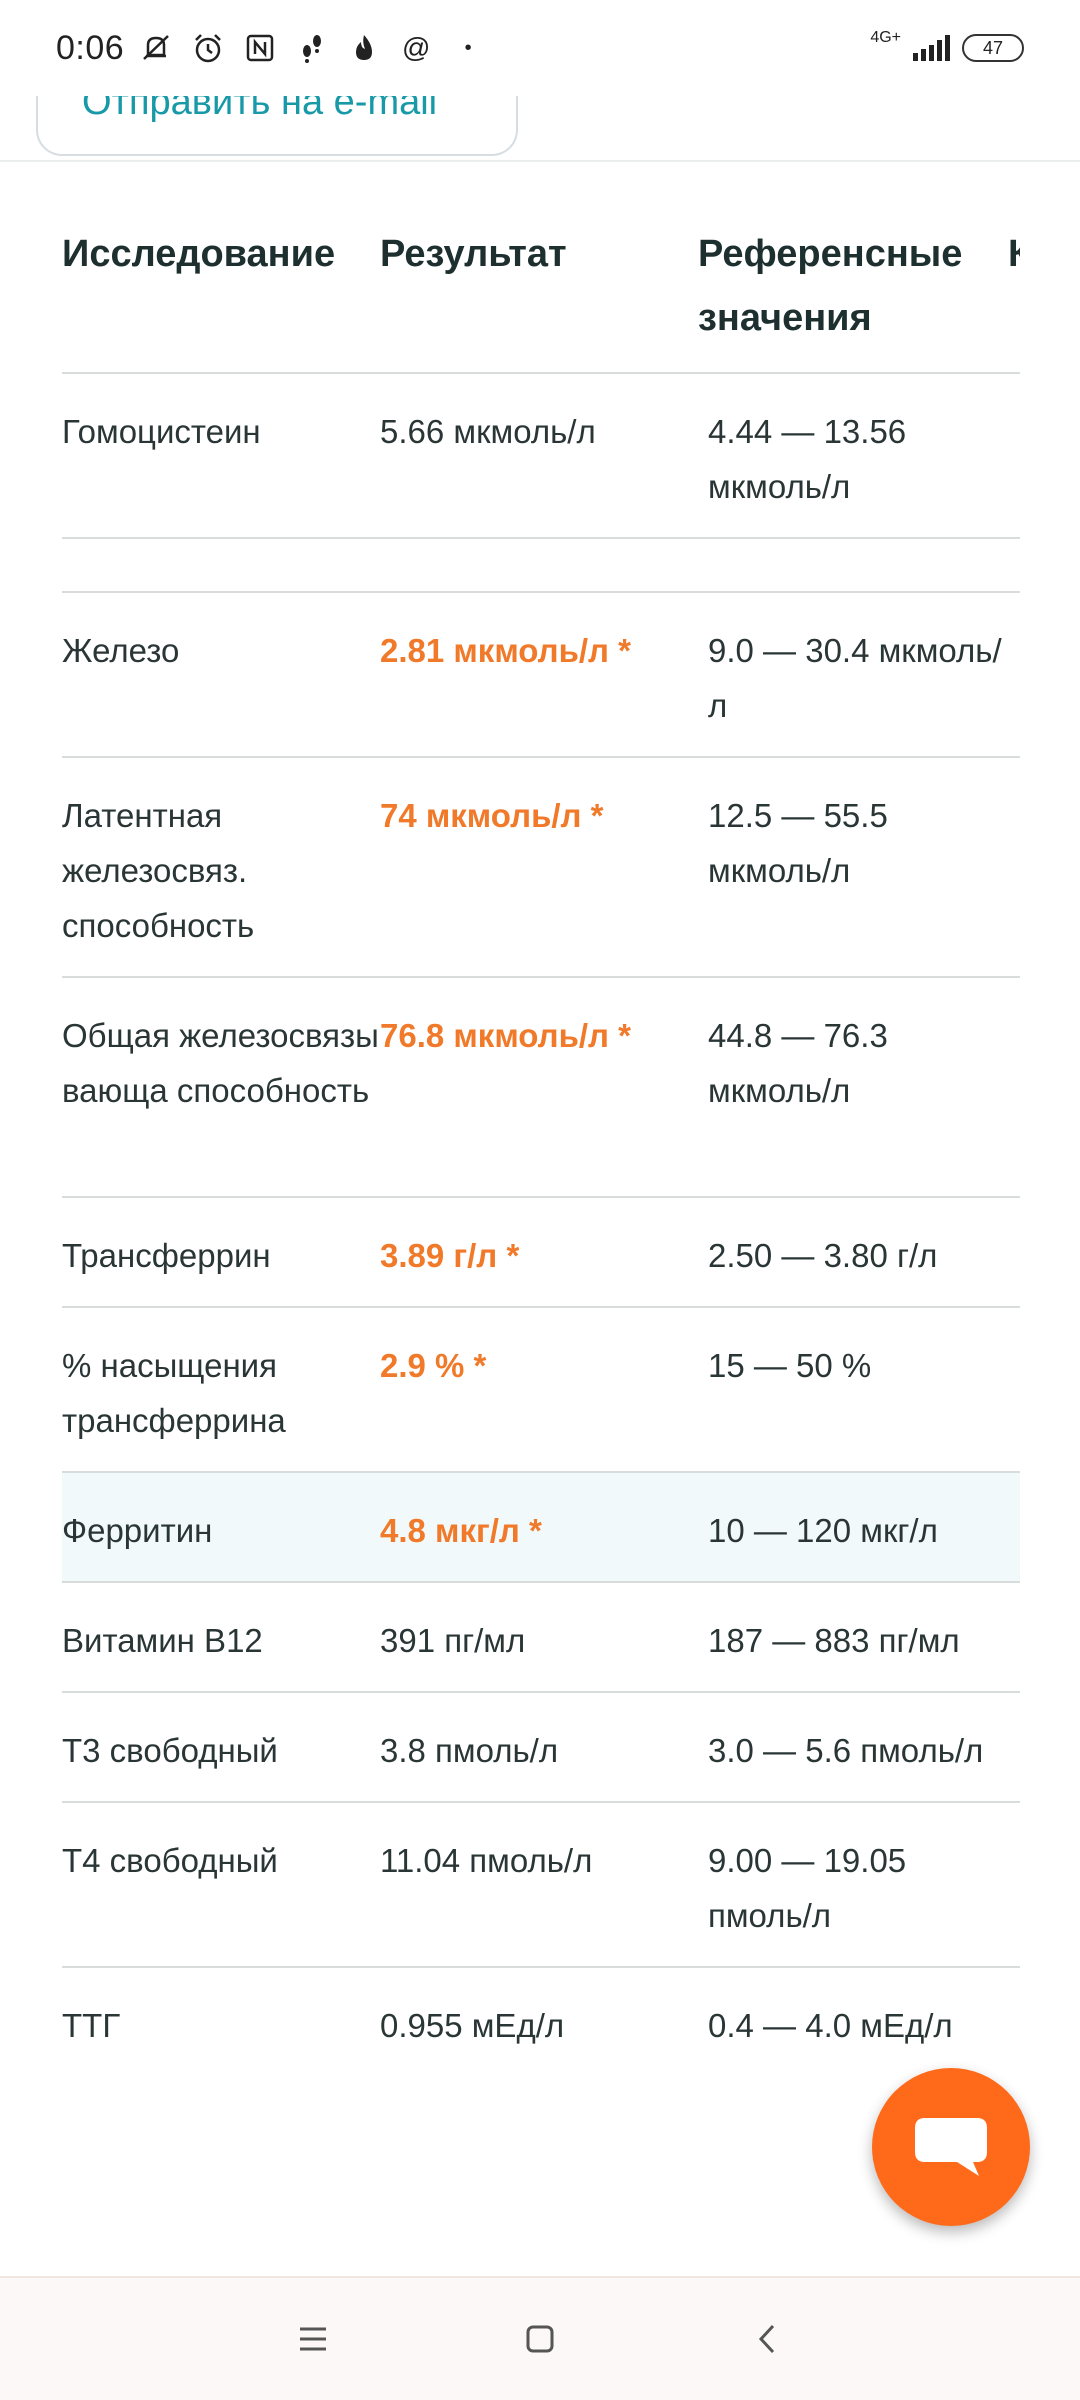  What do you see at coordinates (199, 254) in the screenshot?
I see `header-test: Исследование` at bounding box center [199, 254].